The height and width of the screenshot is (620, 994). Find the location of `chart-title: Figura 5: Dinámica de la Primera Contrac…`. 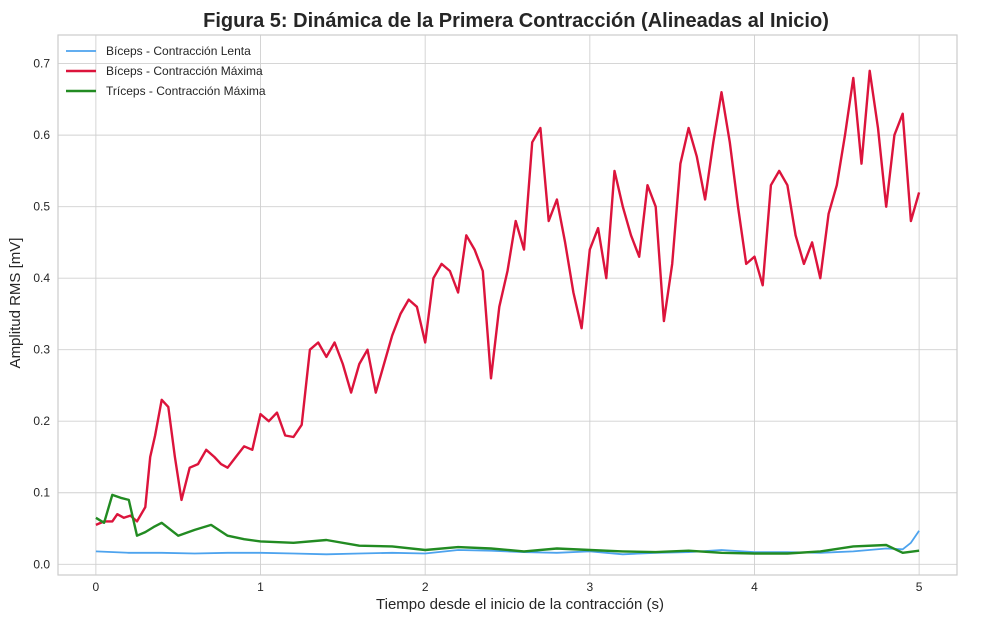

chart-title: Figura 5: Dinámica de la Primera Contrac… is located at coordinates (516, 21).